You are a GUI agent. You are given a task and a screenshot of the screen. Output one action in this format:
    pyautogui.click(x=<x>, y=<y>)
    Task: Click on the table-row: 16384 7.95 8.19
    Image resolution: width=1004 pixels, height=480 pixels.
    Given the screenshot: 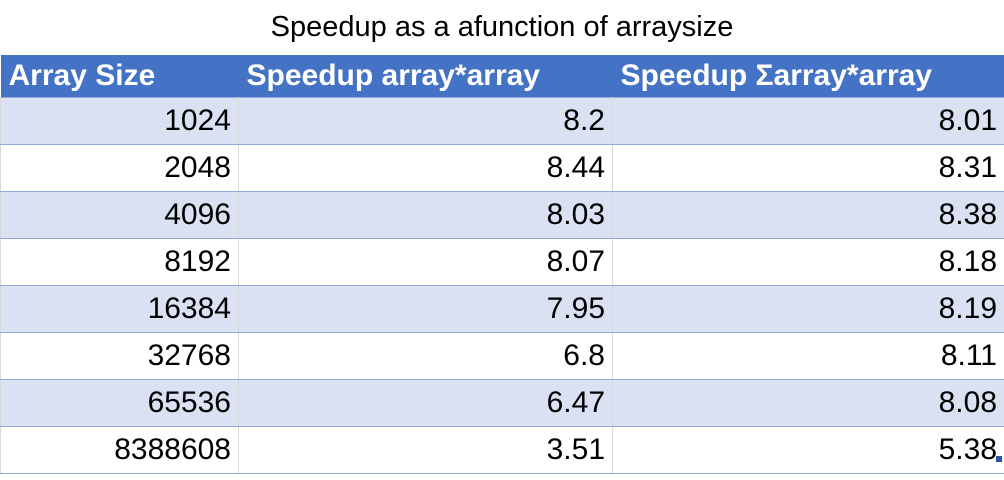 What is the action you would take?
    pyautogui.click(x=502, y=309)
    